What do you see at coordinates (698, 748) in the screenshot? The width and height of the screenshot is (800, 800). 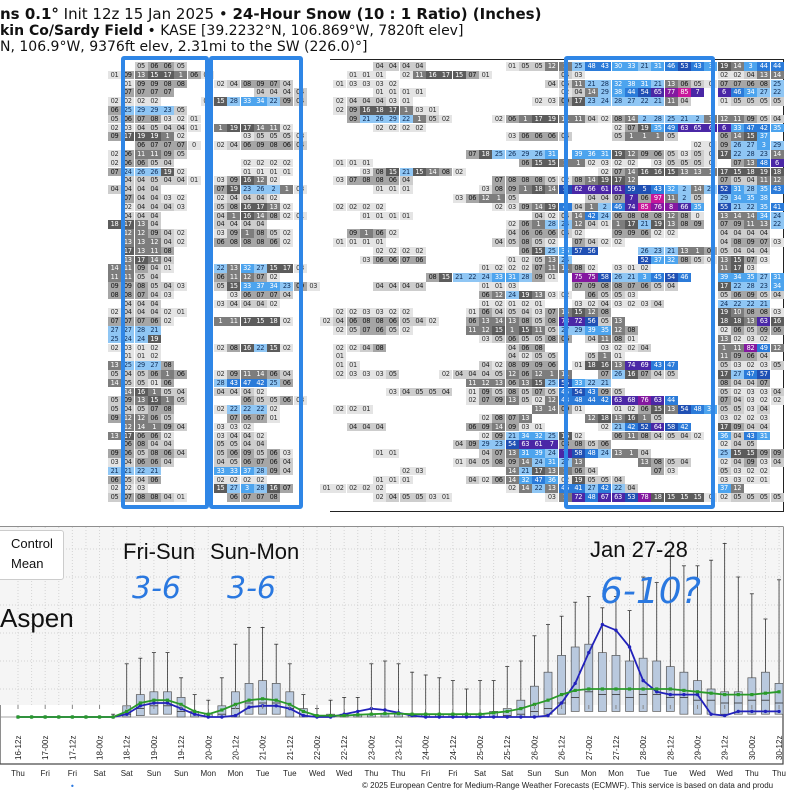 I see `x-tick-label: 29-00z` at bounding box center [698, 748].